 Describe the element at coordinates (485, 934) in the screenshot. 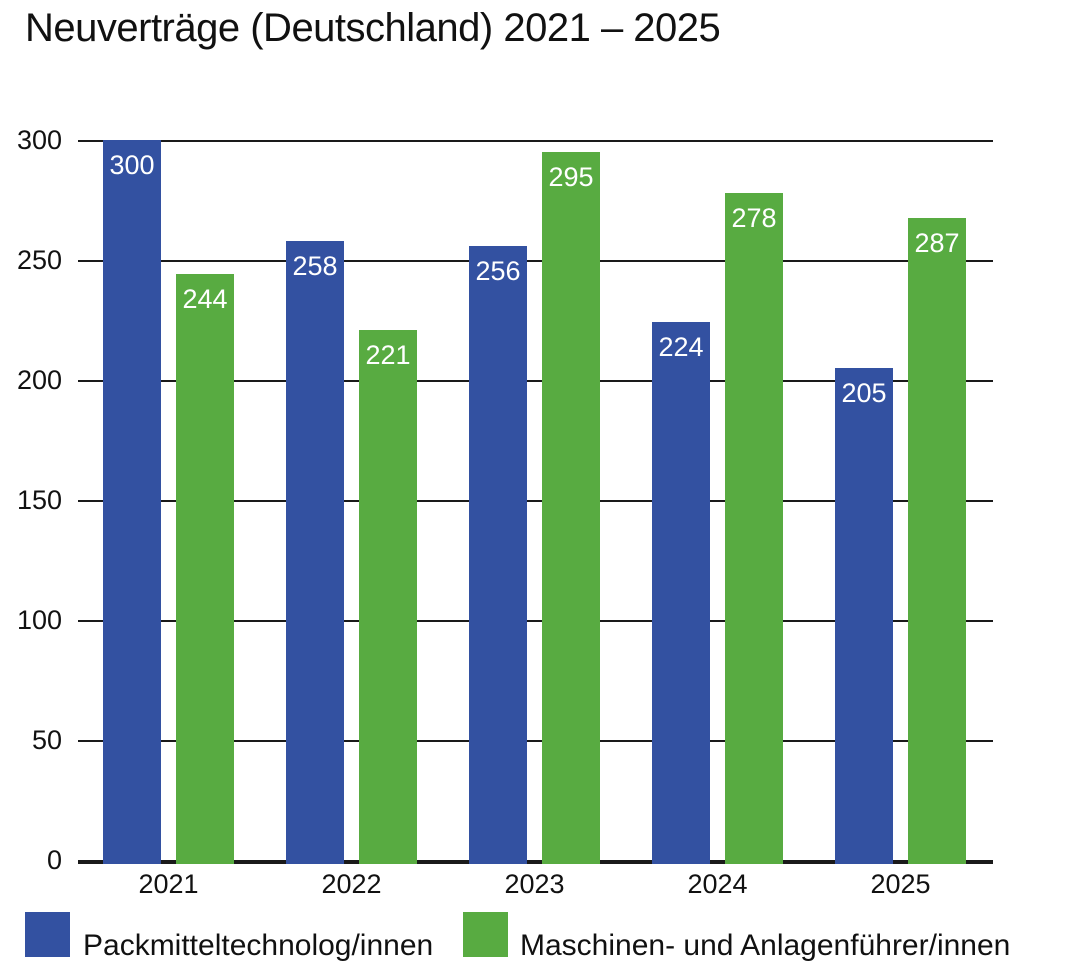

I see `legend-swatch-green` at that location.